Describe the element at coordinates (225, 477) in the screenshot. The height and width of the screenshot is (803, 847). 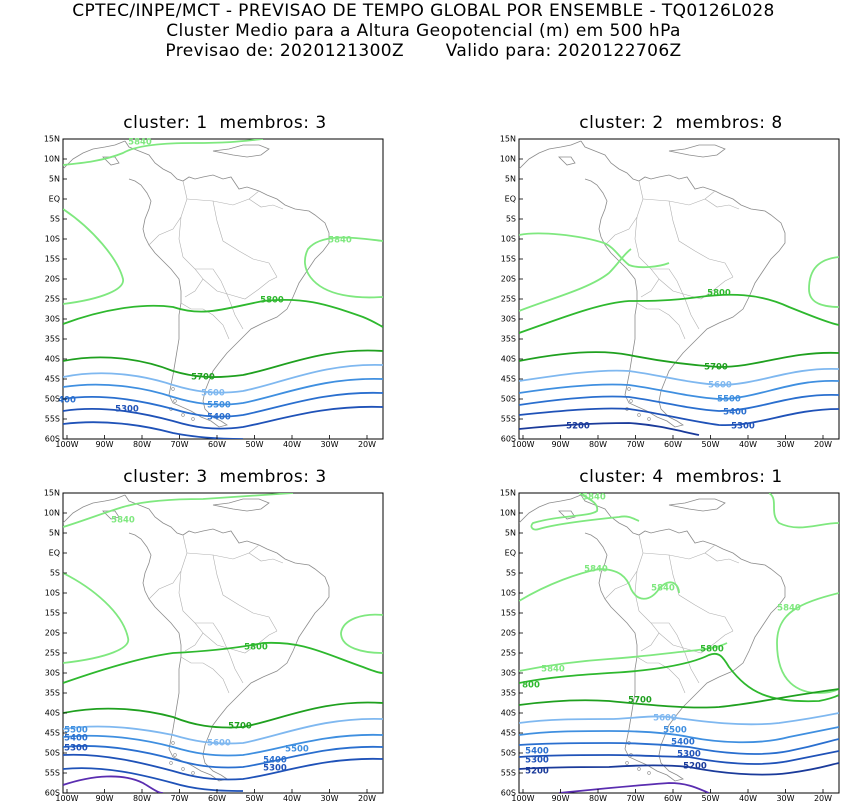
I see `panel-3-title: cluster: 3 membros: 3` at that location.